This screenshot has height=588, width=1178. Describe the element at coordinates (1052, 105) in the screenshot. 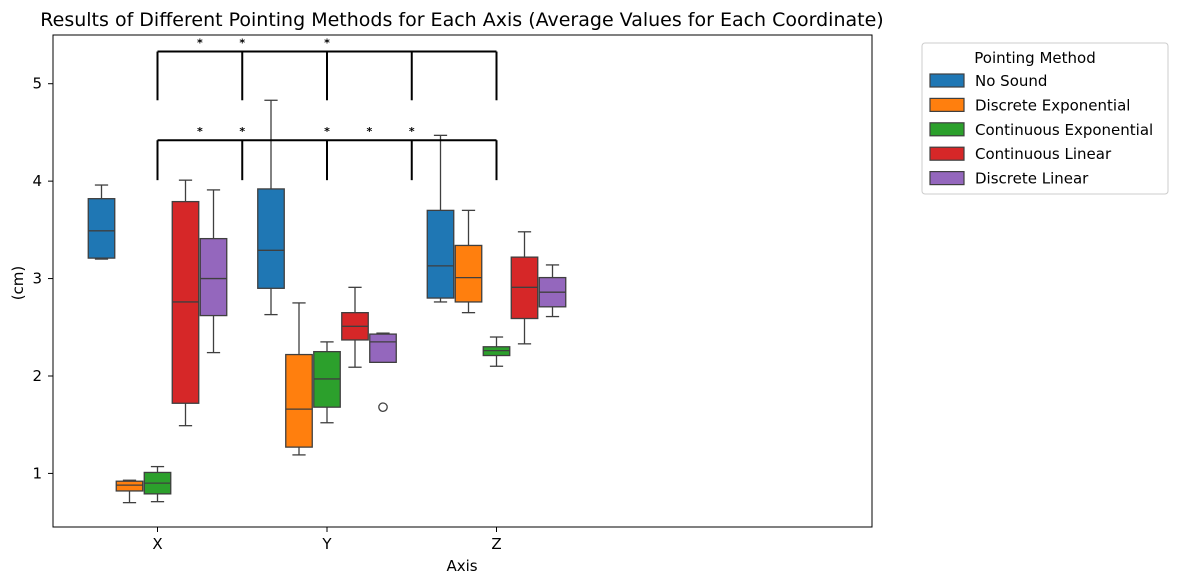

I see `legend-label: Discrete Exponential` at that location.